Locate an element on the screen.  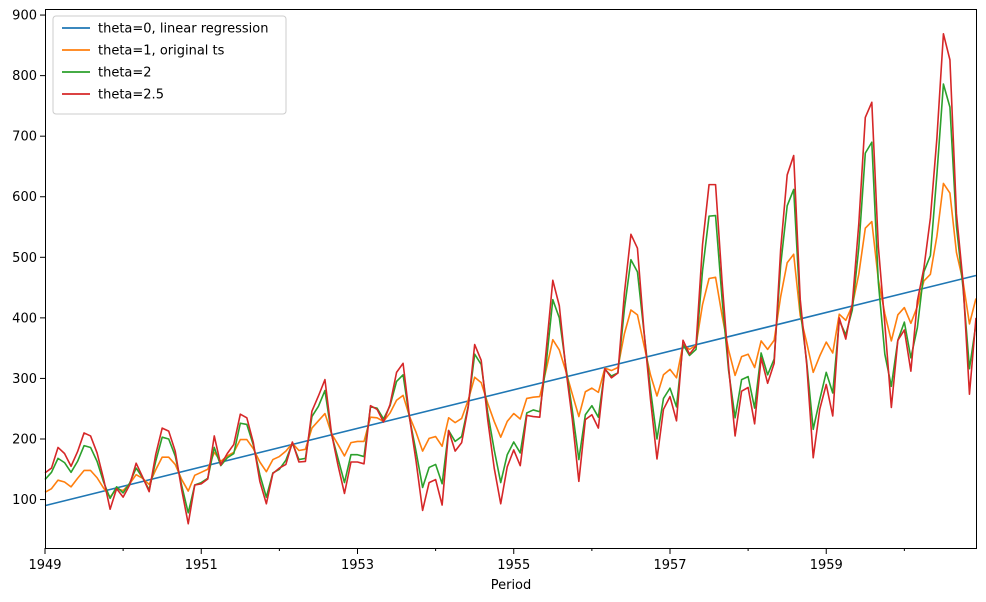
y-tick-label: 400 is located at coordinates (24, 318).